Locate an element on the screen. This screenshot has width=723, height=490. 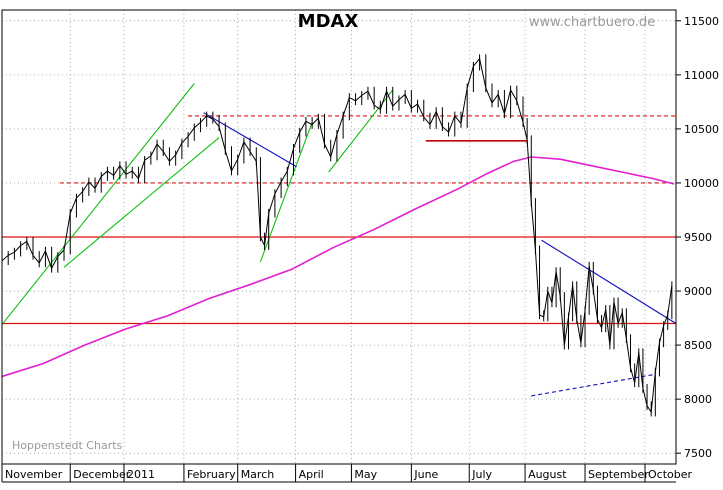
y-tick-label: 11000 is located at coordinates (701, 75).